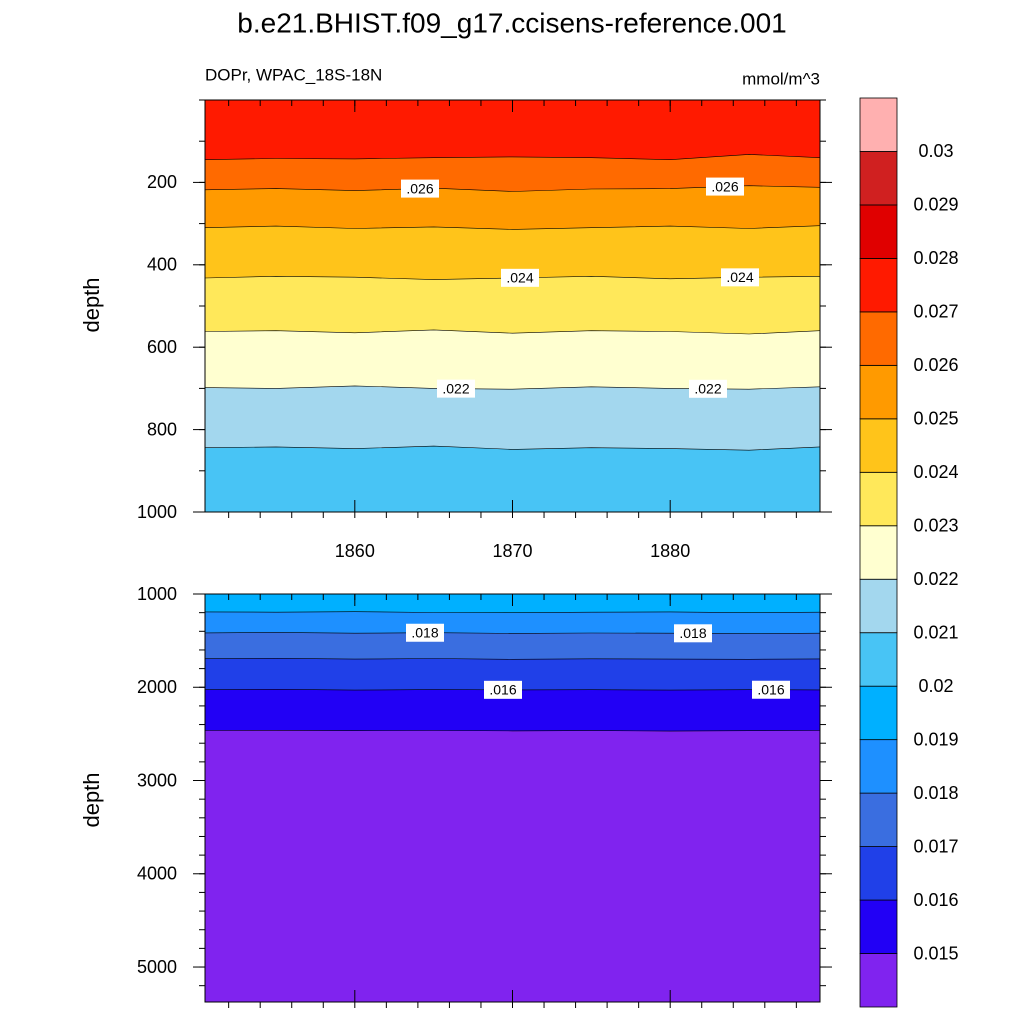 The width and height of the screenshot is (1024, 1024). I want to click on colorbar-label: 0.029, so click(935, 205).